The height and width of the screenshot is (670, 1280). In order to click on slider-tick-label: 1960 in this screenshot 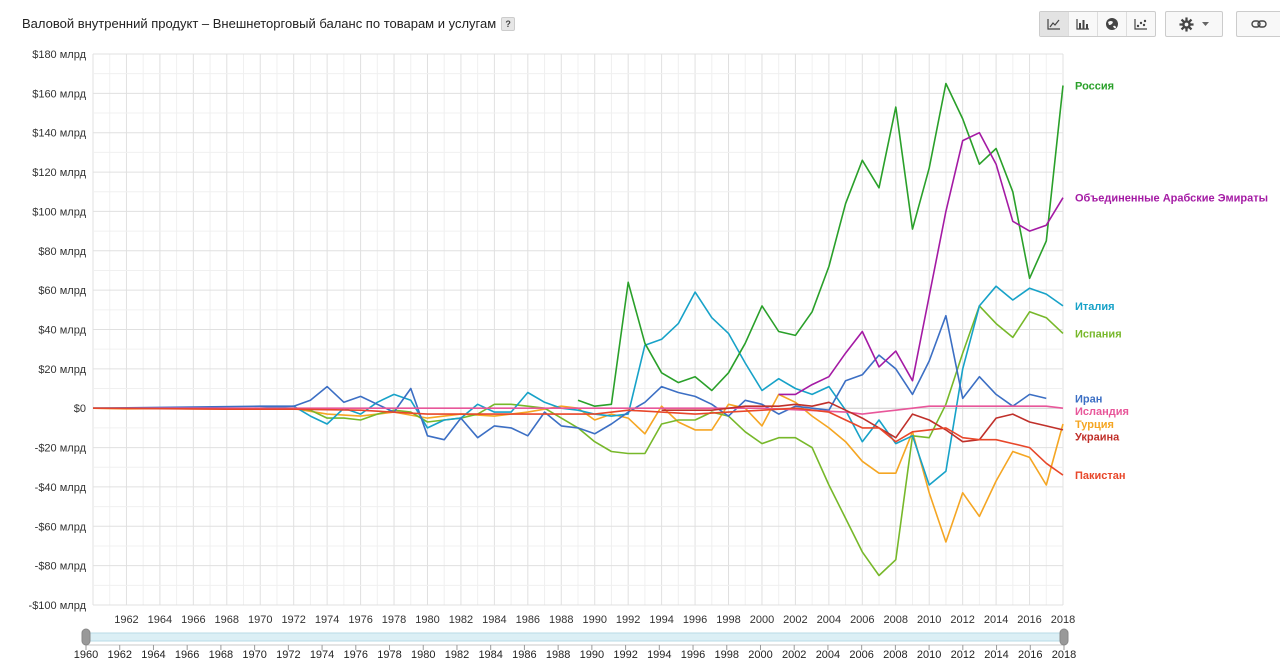, I will do `click(86, 655)`.